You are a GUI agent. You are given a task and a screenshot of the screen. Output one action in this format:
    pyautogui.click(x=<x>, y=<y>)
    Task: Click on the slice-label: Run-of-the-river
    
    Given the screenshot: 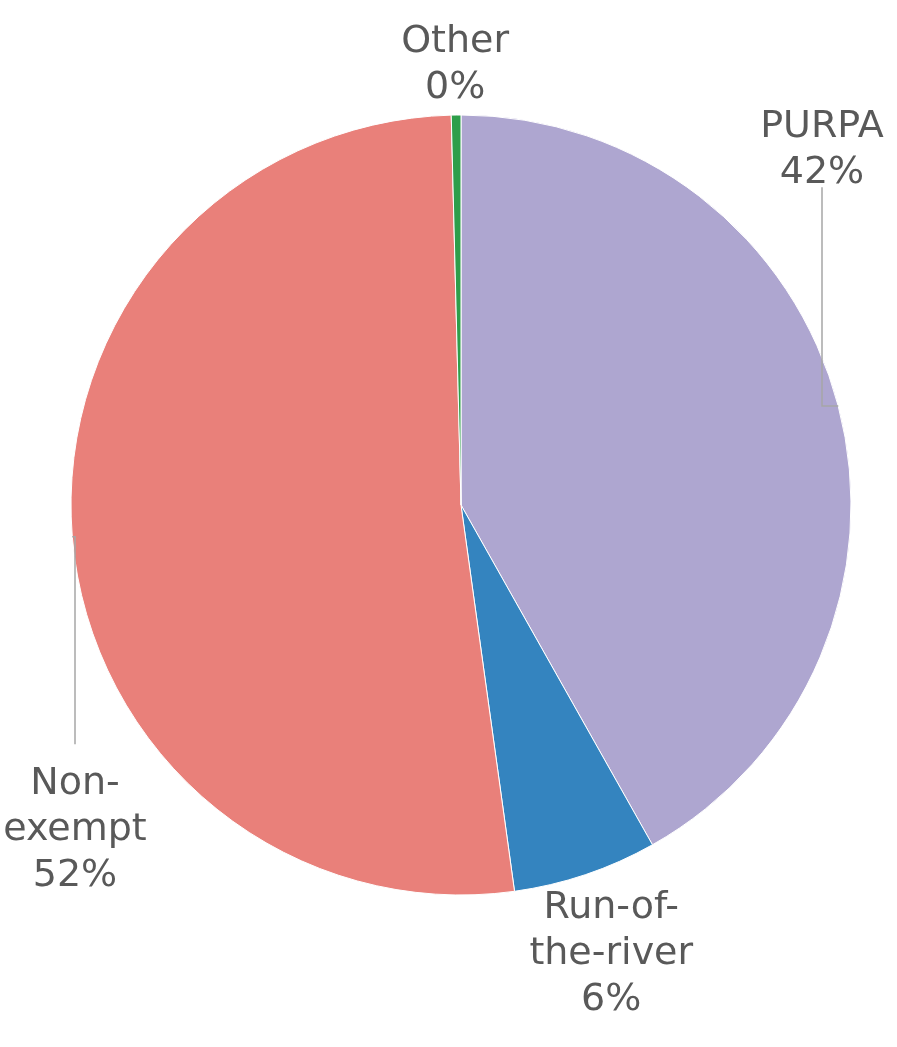 What is the action you would take?
    pyautogui.click(x=611, y=927)
    